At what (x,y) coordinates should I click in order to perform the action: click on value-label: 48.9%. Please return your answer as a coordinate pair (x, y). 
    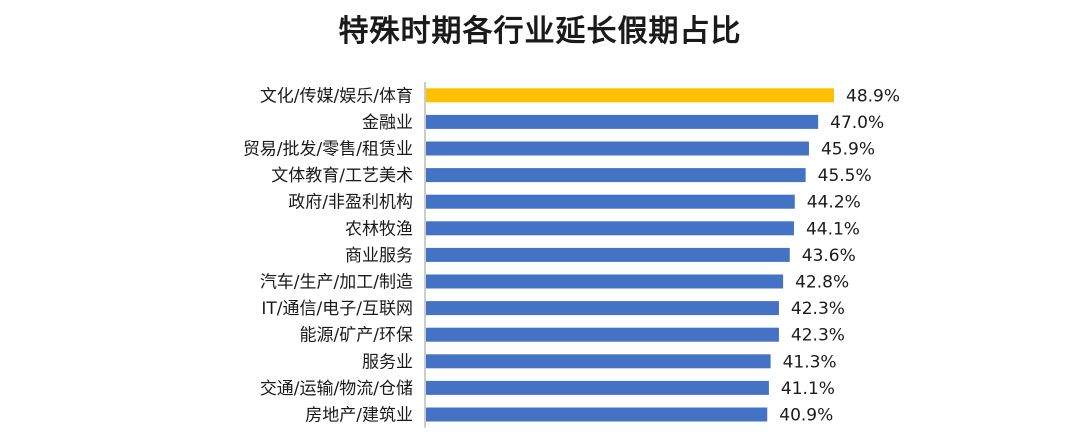
    Looking at the image, I should click on (873, 96).